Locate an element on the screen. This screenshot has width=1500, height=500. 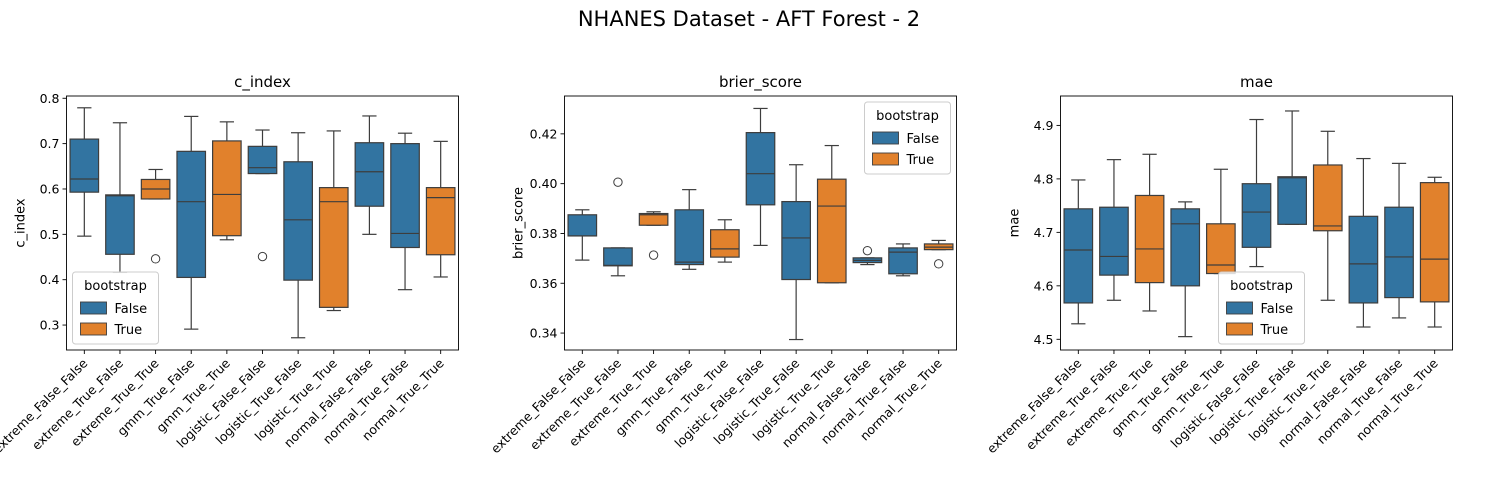
y-tick-label: 0.38 is located at coordinates (544, 233).